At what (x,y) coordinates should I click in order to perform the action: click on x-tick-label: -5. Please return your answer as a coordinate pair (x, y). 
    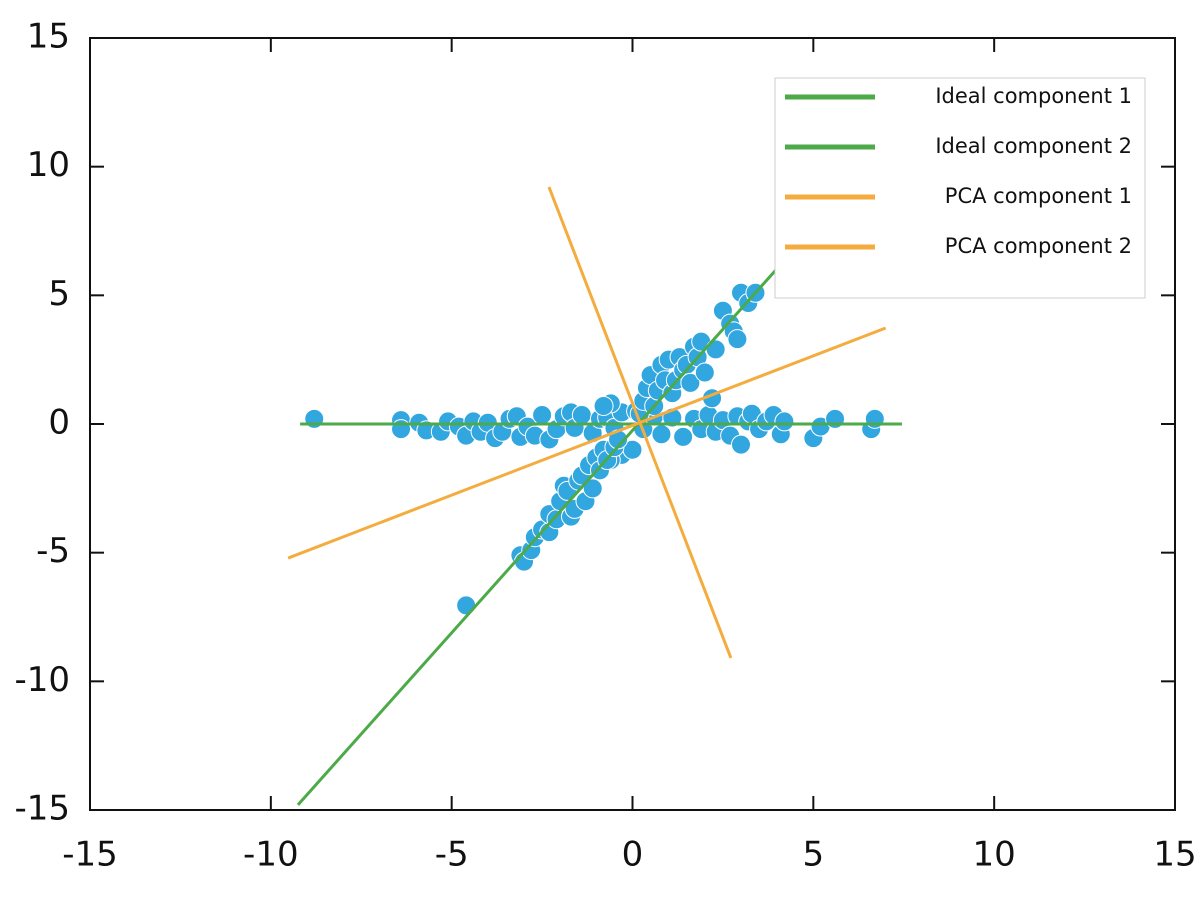
    Looking at the image, I should click on (452, 855).